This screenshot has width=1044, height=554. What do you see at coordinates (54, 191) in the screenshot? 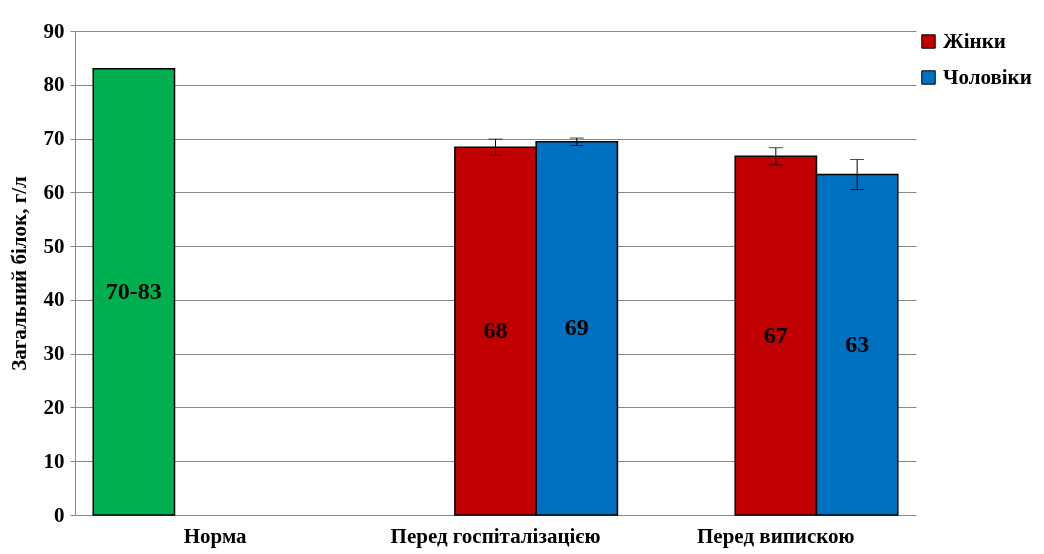
I see `y-tick-label: 60` at bounding box center [54, 191].